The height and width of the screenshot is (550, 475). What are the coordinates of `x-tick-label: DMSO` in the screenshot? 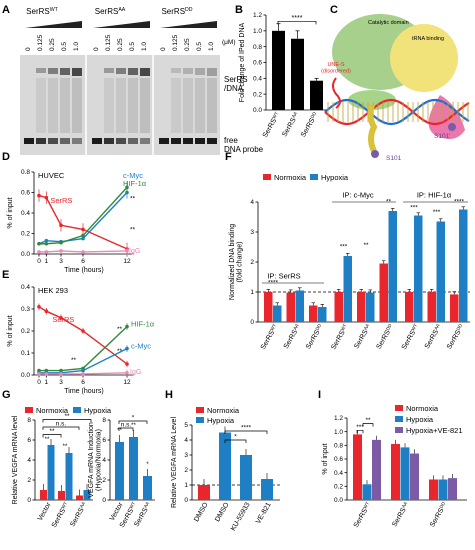 It's located at (222, 512).